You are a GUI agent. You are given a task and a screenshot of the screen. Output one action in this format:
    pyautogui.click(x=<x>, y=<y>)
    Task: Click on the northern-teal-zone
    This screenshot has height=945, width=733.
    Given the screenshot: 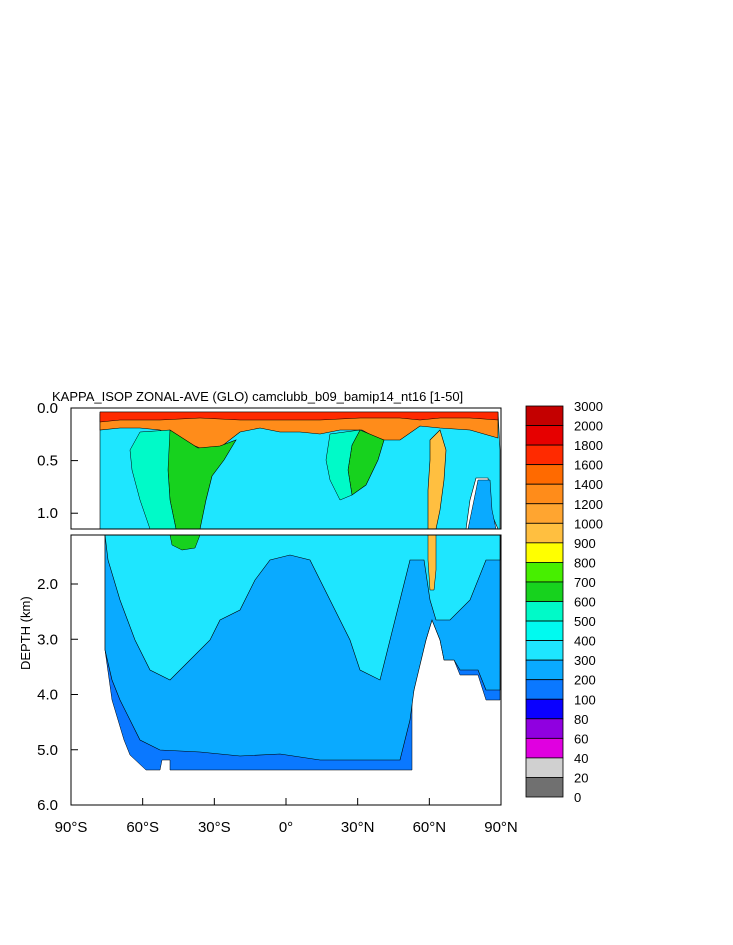 What is the action you would take?
    pyautogui.click(x=343, y=465)
    